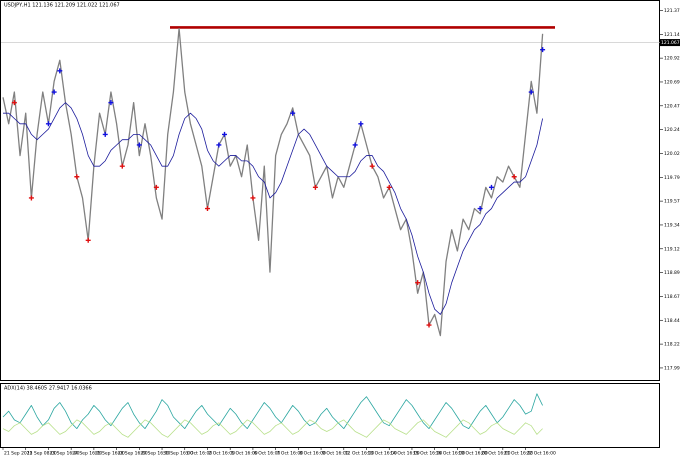  I want to click on x-tick-label: 24 Sep 16:00, so click(87, 454).